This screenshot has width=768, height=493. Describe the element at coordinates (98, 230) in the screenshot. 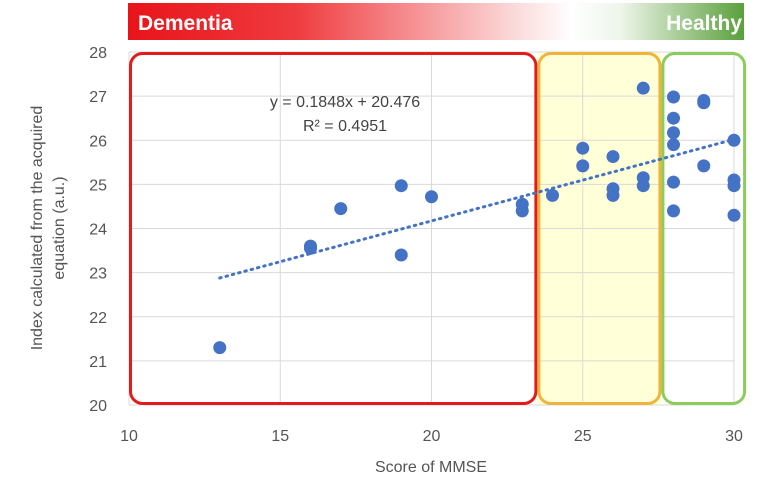

I see `y-tick-label: 24` at that location.